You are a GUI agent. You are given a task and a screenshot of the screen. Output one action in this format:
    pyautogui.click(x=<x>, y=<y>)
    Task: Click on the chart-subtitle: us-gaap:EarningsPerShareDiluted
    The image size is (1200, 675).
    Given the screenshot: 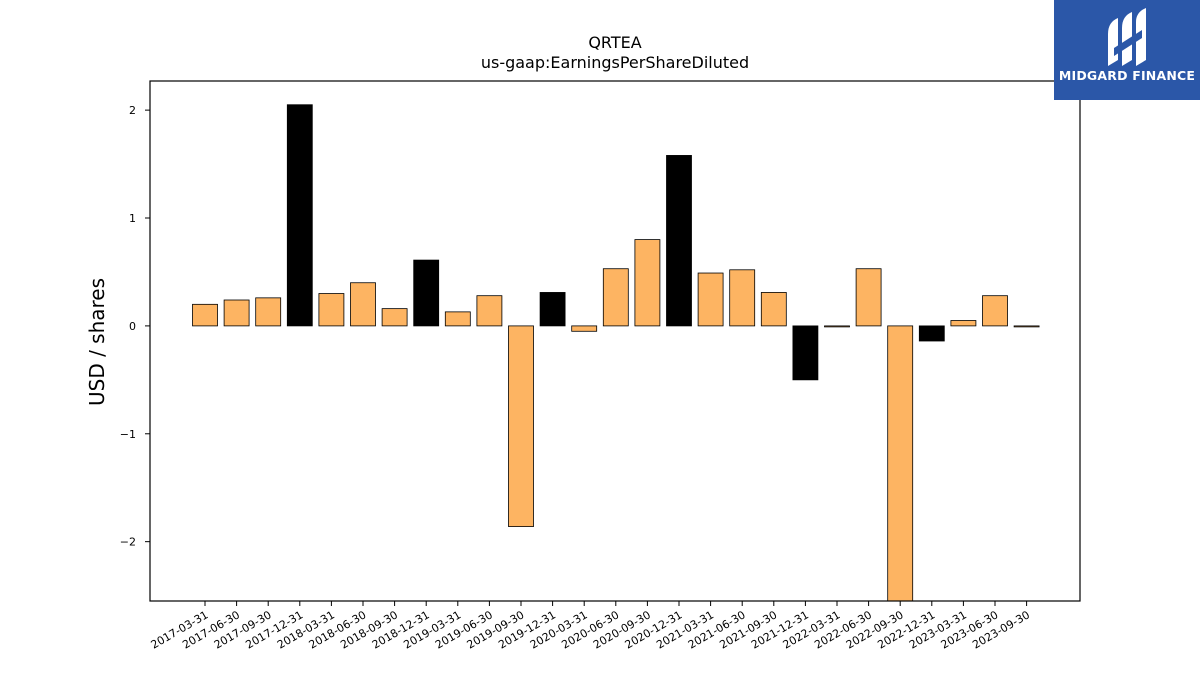 What is the action you would take?
    pyautogui.click(x=615, y=62)
    